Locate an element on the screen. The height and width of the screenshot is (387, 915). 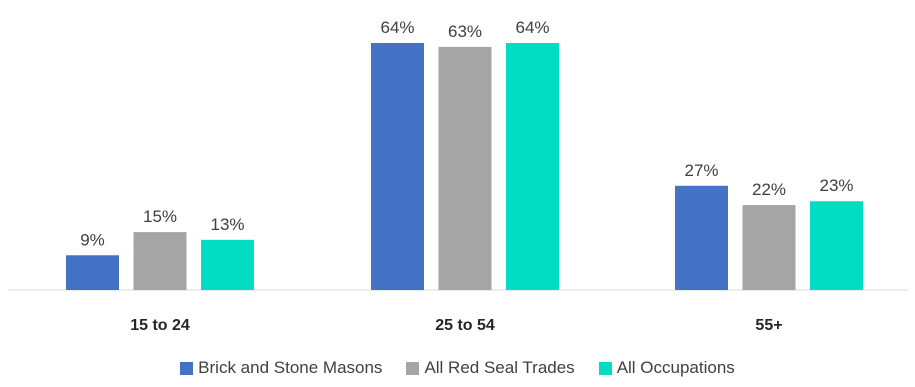
category-labels-group: 15 to 24 25 to 54 55+ is located at coordinates (456, 325).